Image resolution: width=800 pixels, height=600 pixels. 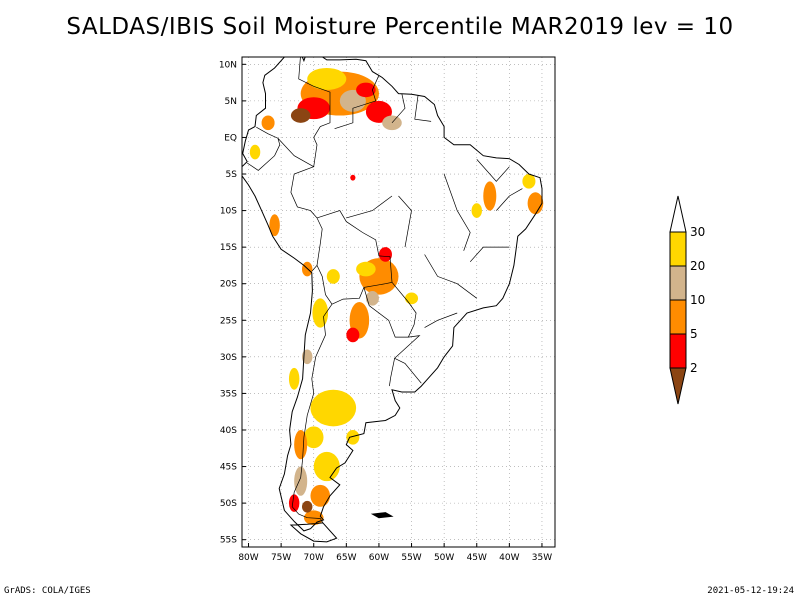 What do you see at coordinates (694, 334) in the screenshot?
I see `legend-label: 5` at bounding box center [694, 334].